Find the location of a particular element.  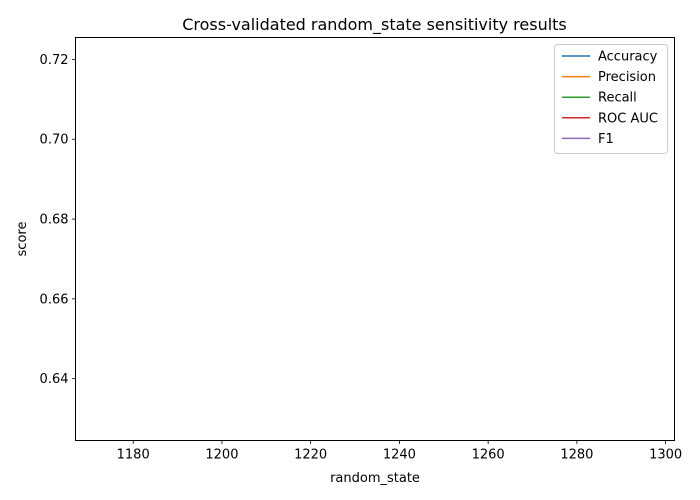

y-tick-label: 0.68 is located at coordinates (54, 220).